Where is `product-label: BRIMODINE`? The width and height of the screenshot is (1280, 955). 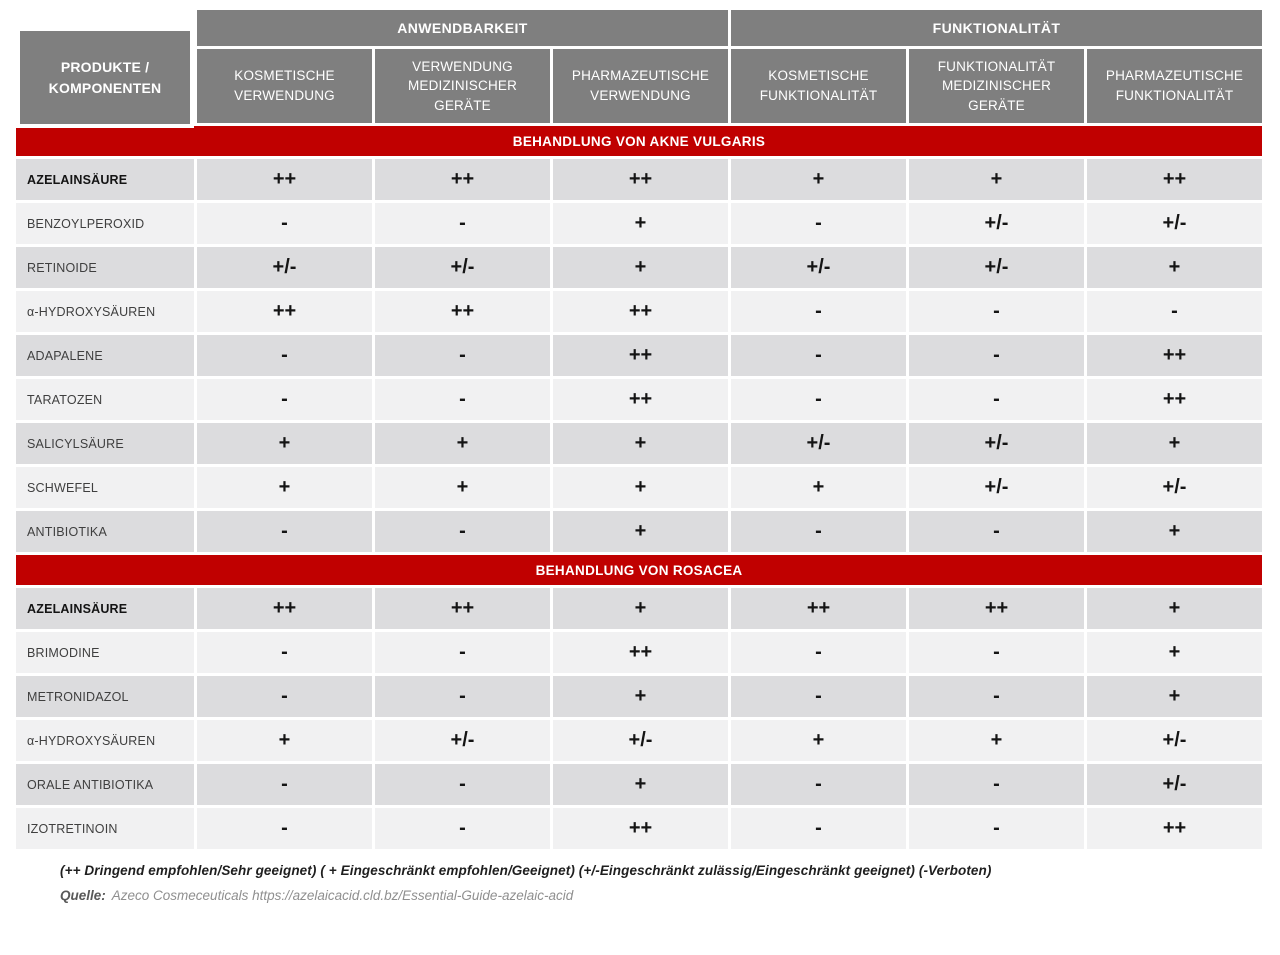
product-label: BRIMODINE is located at coordinates (105, 652).